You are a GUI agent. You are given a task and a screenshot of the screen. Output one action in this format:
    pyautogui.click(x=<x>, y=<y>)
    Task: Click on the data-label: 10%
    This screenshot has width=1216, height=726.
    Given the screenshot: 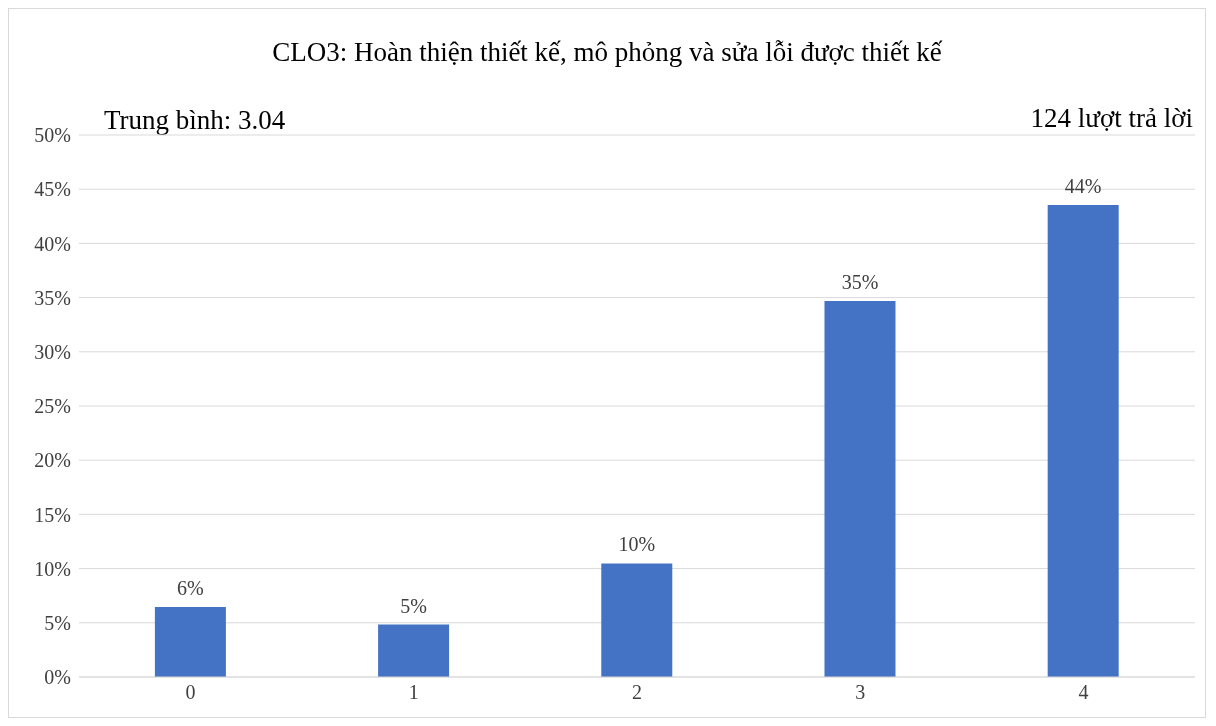 What is the action you would take?
    pyautogui.click(x=637, y=544)
    